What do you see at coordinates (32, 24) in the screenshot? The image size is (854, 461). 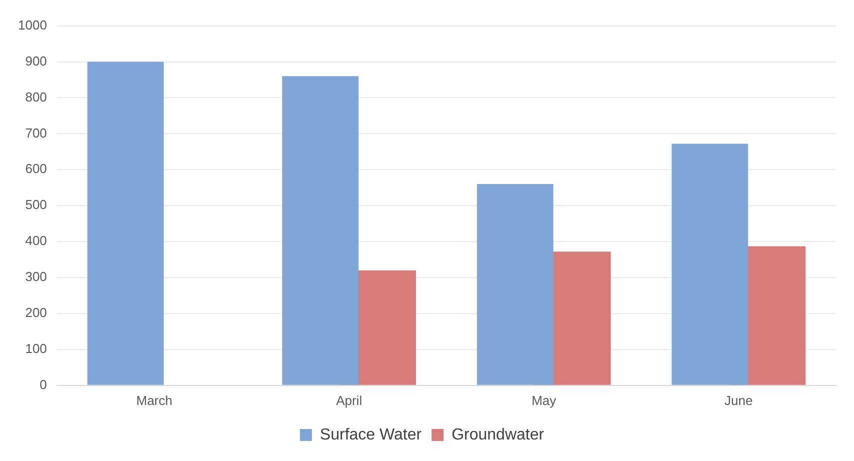 I see `y-tick-label: 1000` at bounding box center [32, 24].